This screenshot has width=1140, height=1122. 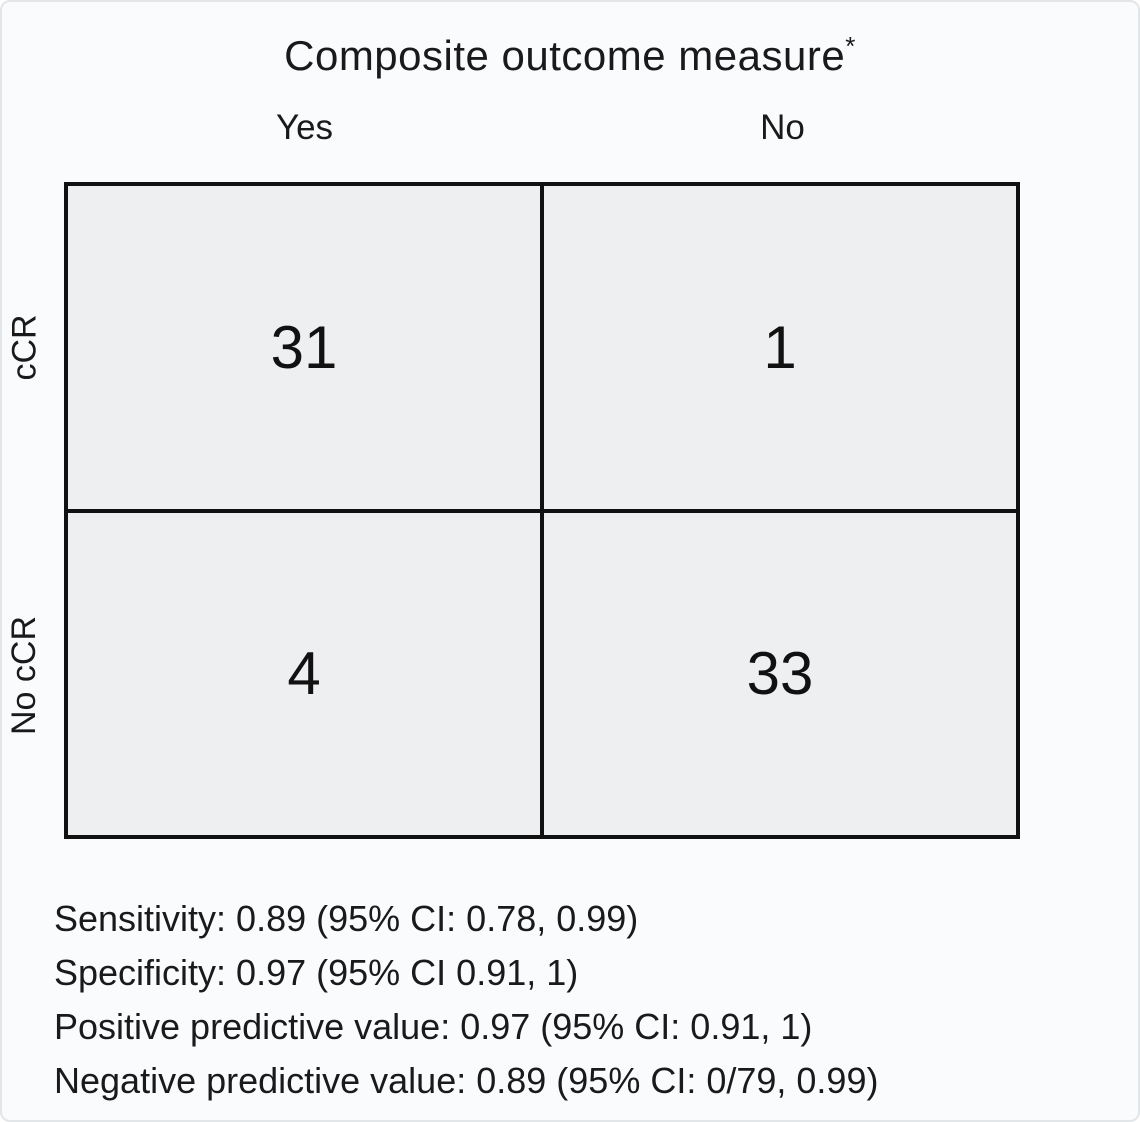 I want to click on figure-title-text: Composite outcome measure, so click(x=565, y=55).